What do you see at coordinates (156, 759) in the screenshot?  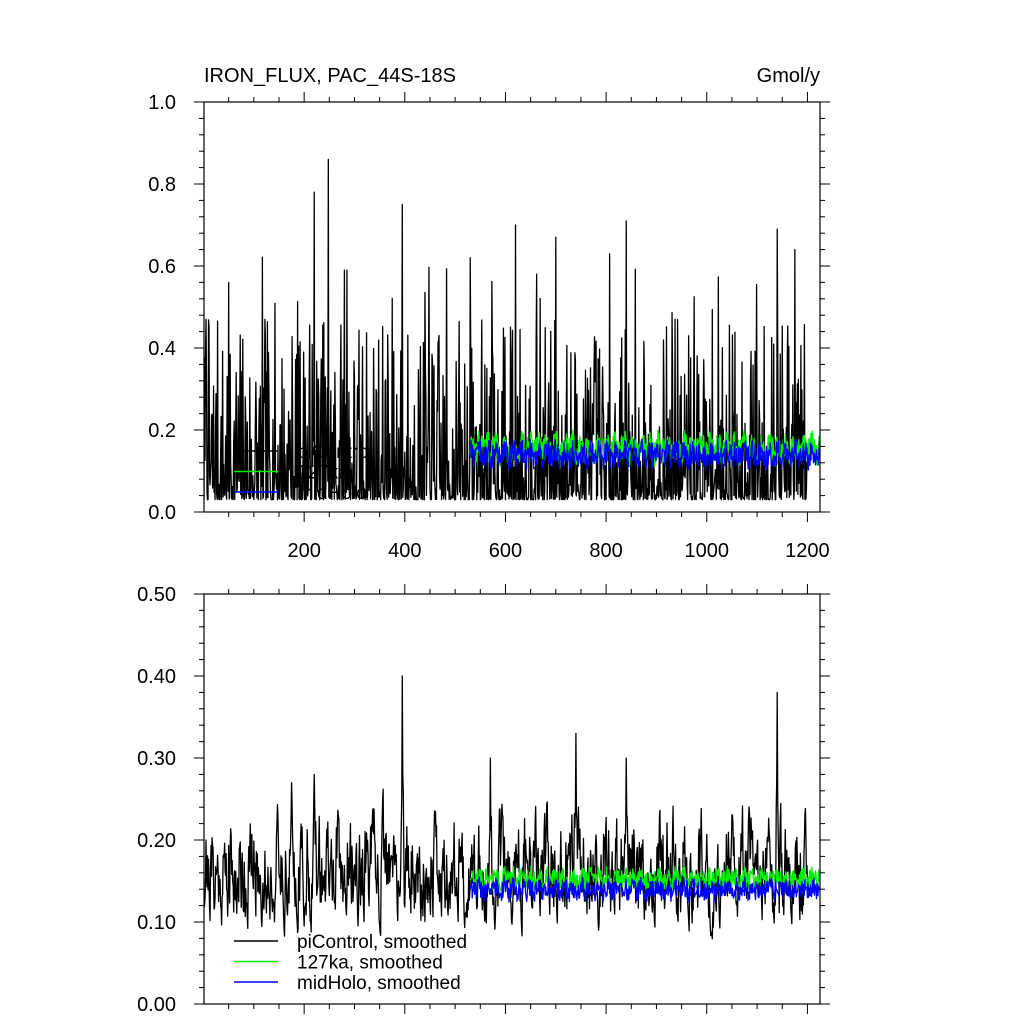 I see `y-tick-label: 0.30` at bounding box center [156, 759].